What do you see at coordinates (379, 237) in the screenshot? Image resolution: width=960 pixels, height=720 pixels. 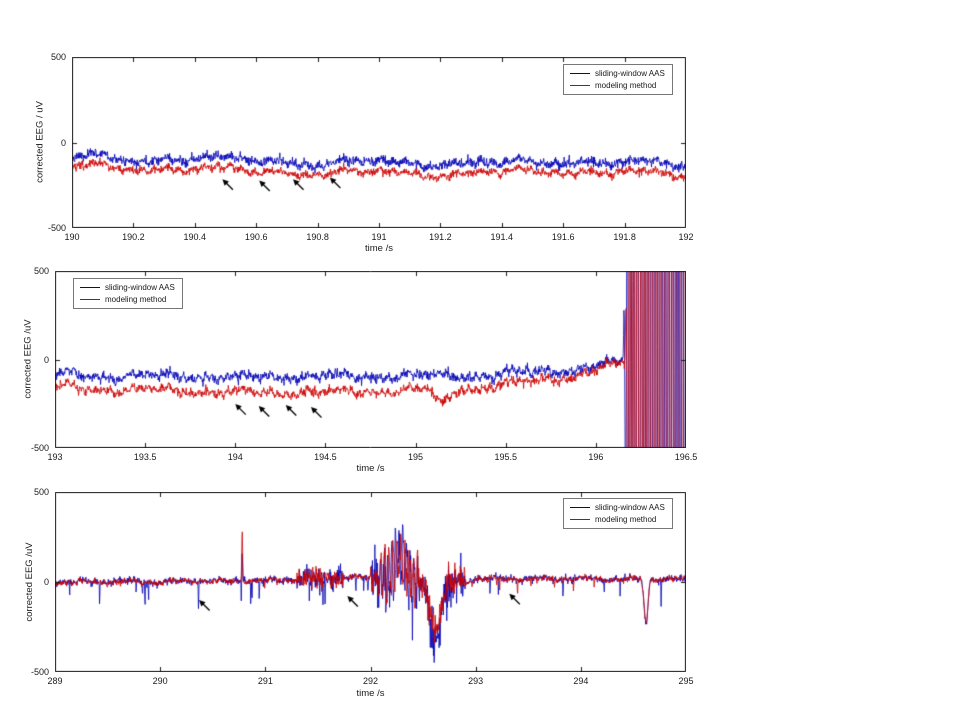 I see `x-tick-label: 191` at bounding box center [379, 237].